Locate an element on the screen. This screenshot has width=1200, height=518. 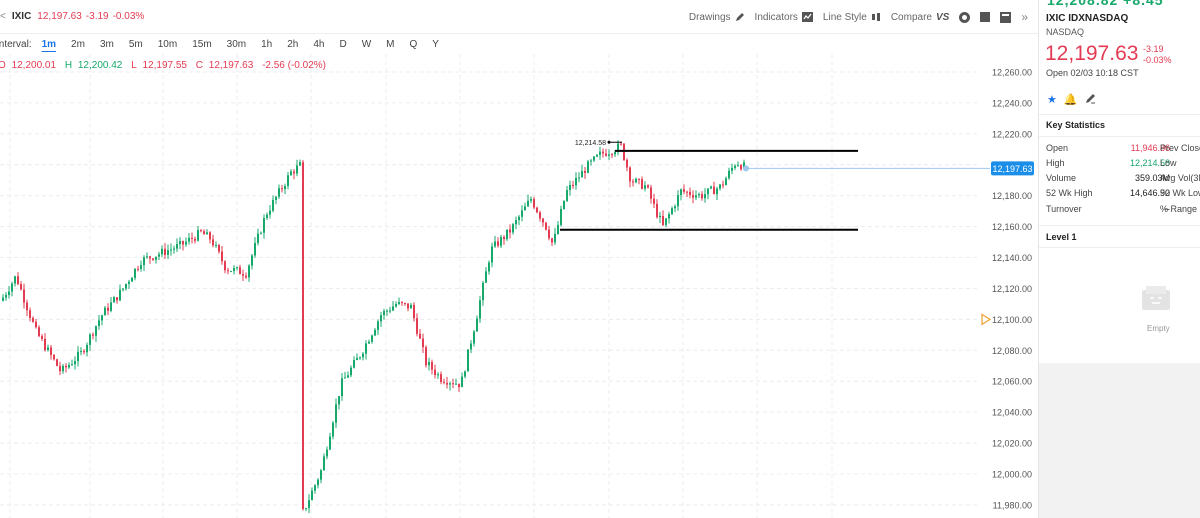
interval-1h: 1h is located at coordinates (267, 44).